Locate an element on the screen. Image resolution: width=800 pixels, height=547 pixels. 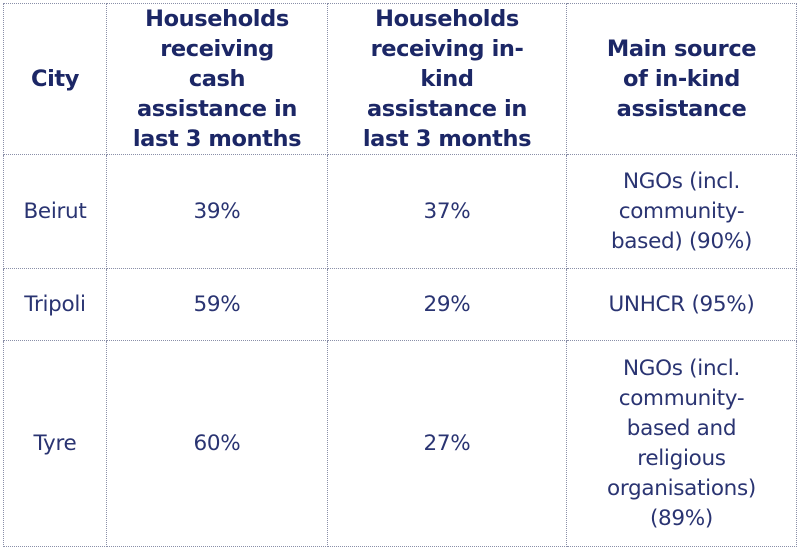
cell-city: Tripoli is located at coordinates (55, 304).